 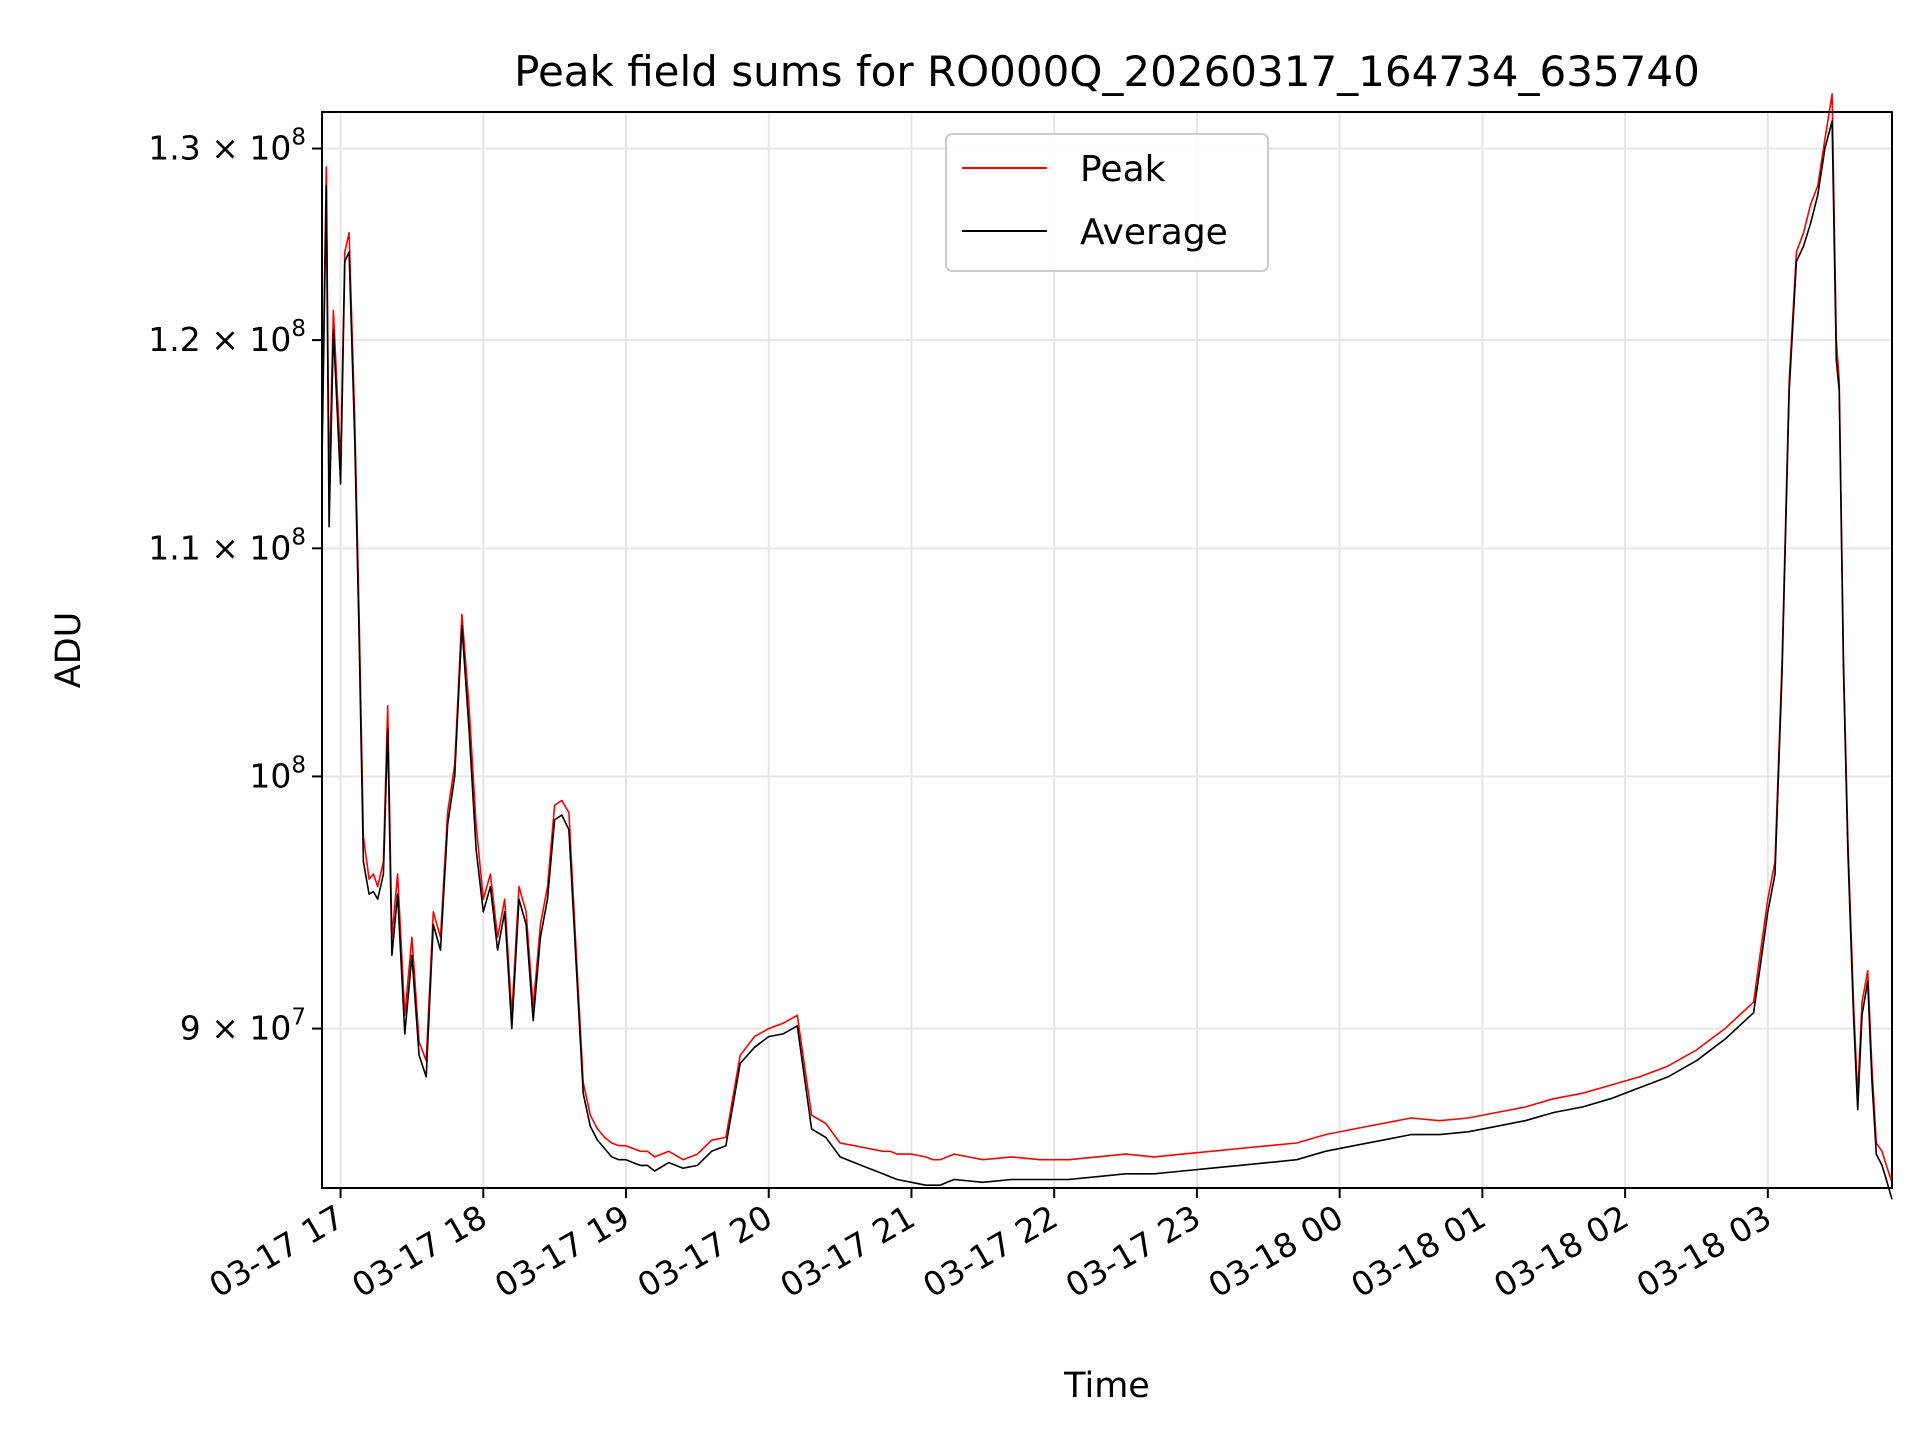 I want to click on x-axis-label: Time, so click(x=1106, y=1386).